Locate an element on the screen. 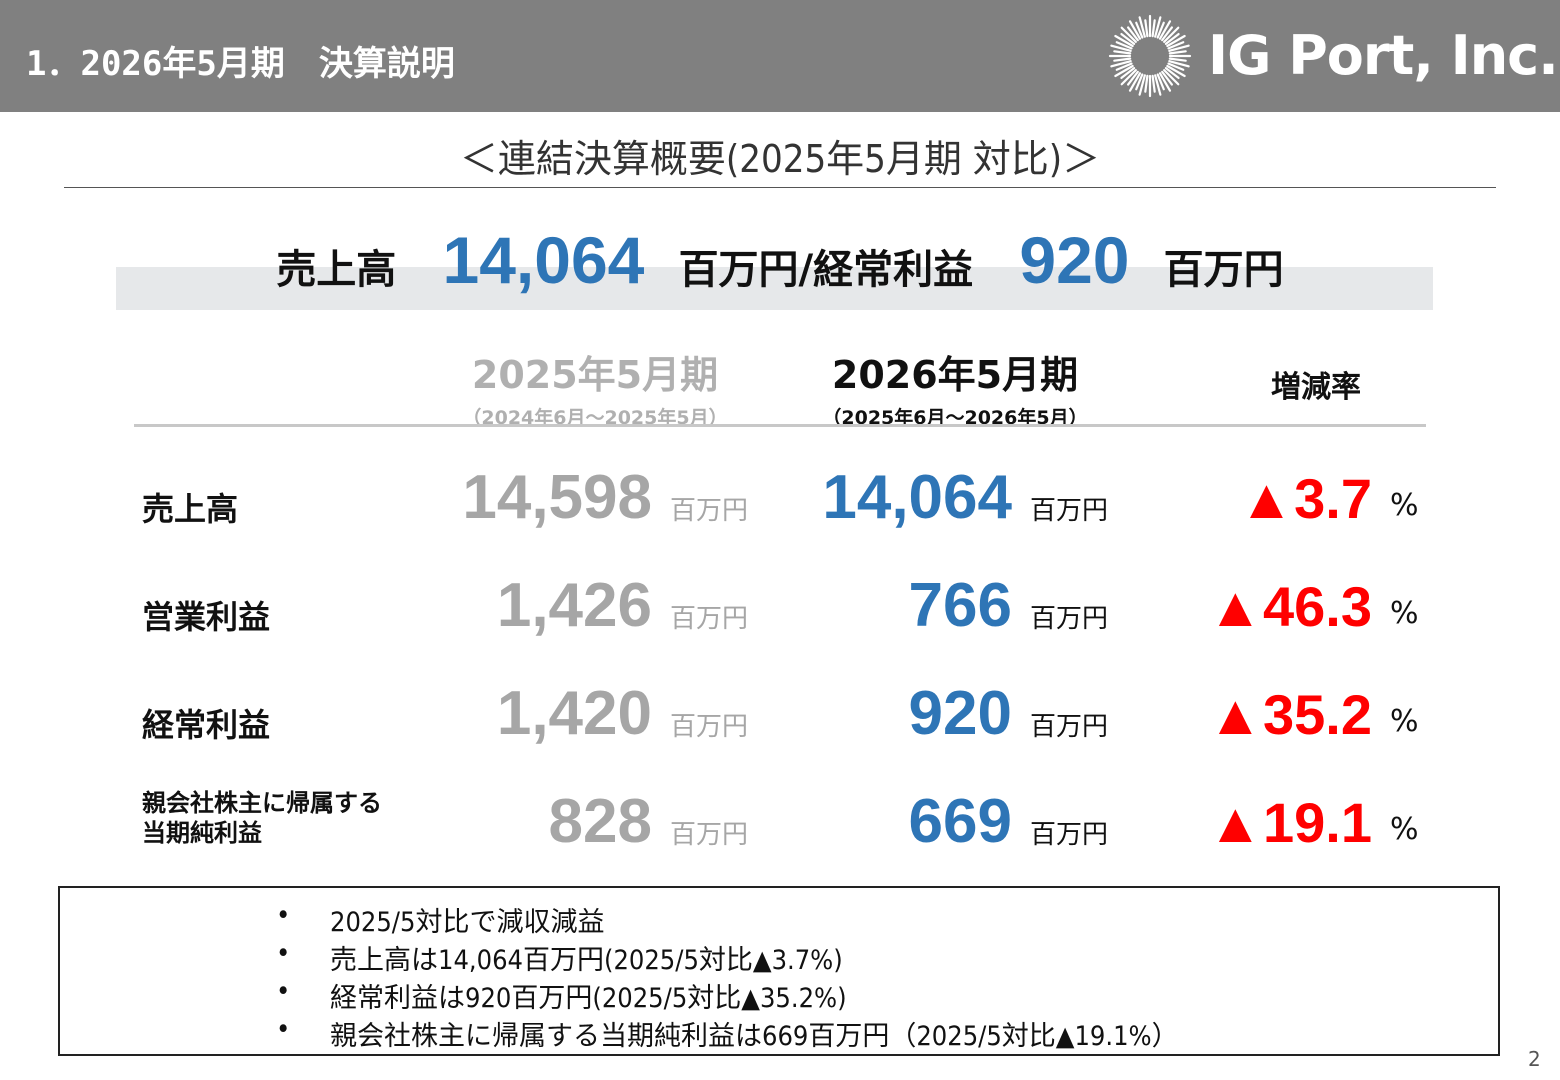 This screenshot has height=1080, width=1560. cur-period-range: （2025年6月～2026年5月） is located at coordinates (955, 418).